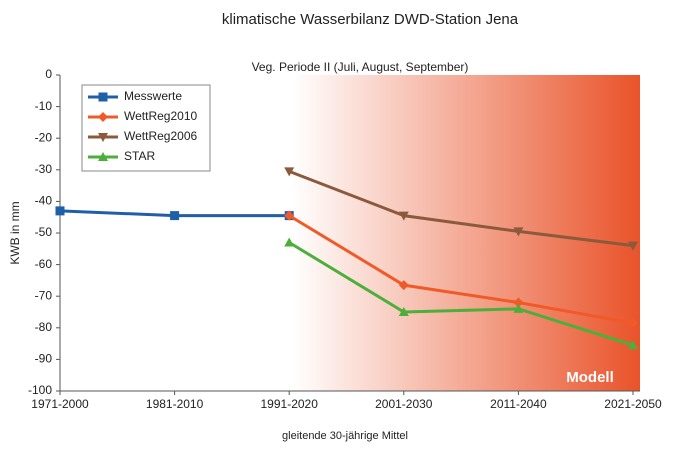 Image resolution: width=681 pixels, height=452 pixels. I want to click on y-tick-label: -30, so click(44, 169).